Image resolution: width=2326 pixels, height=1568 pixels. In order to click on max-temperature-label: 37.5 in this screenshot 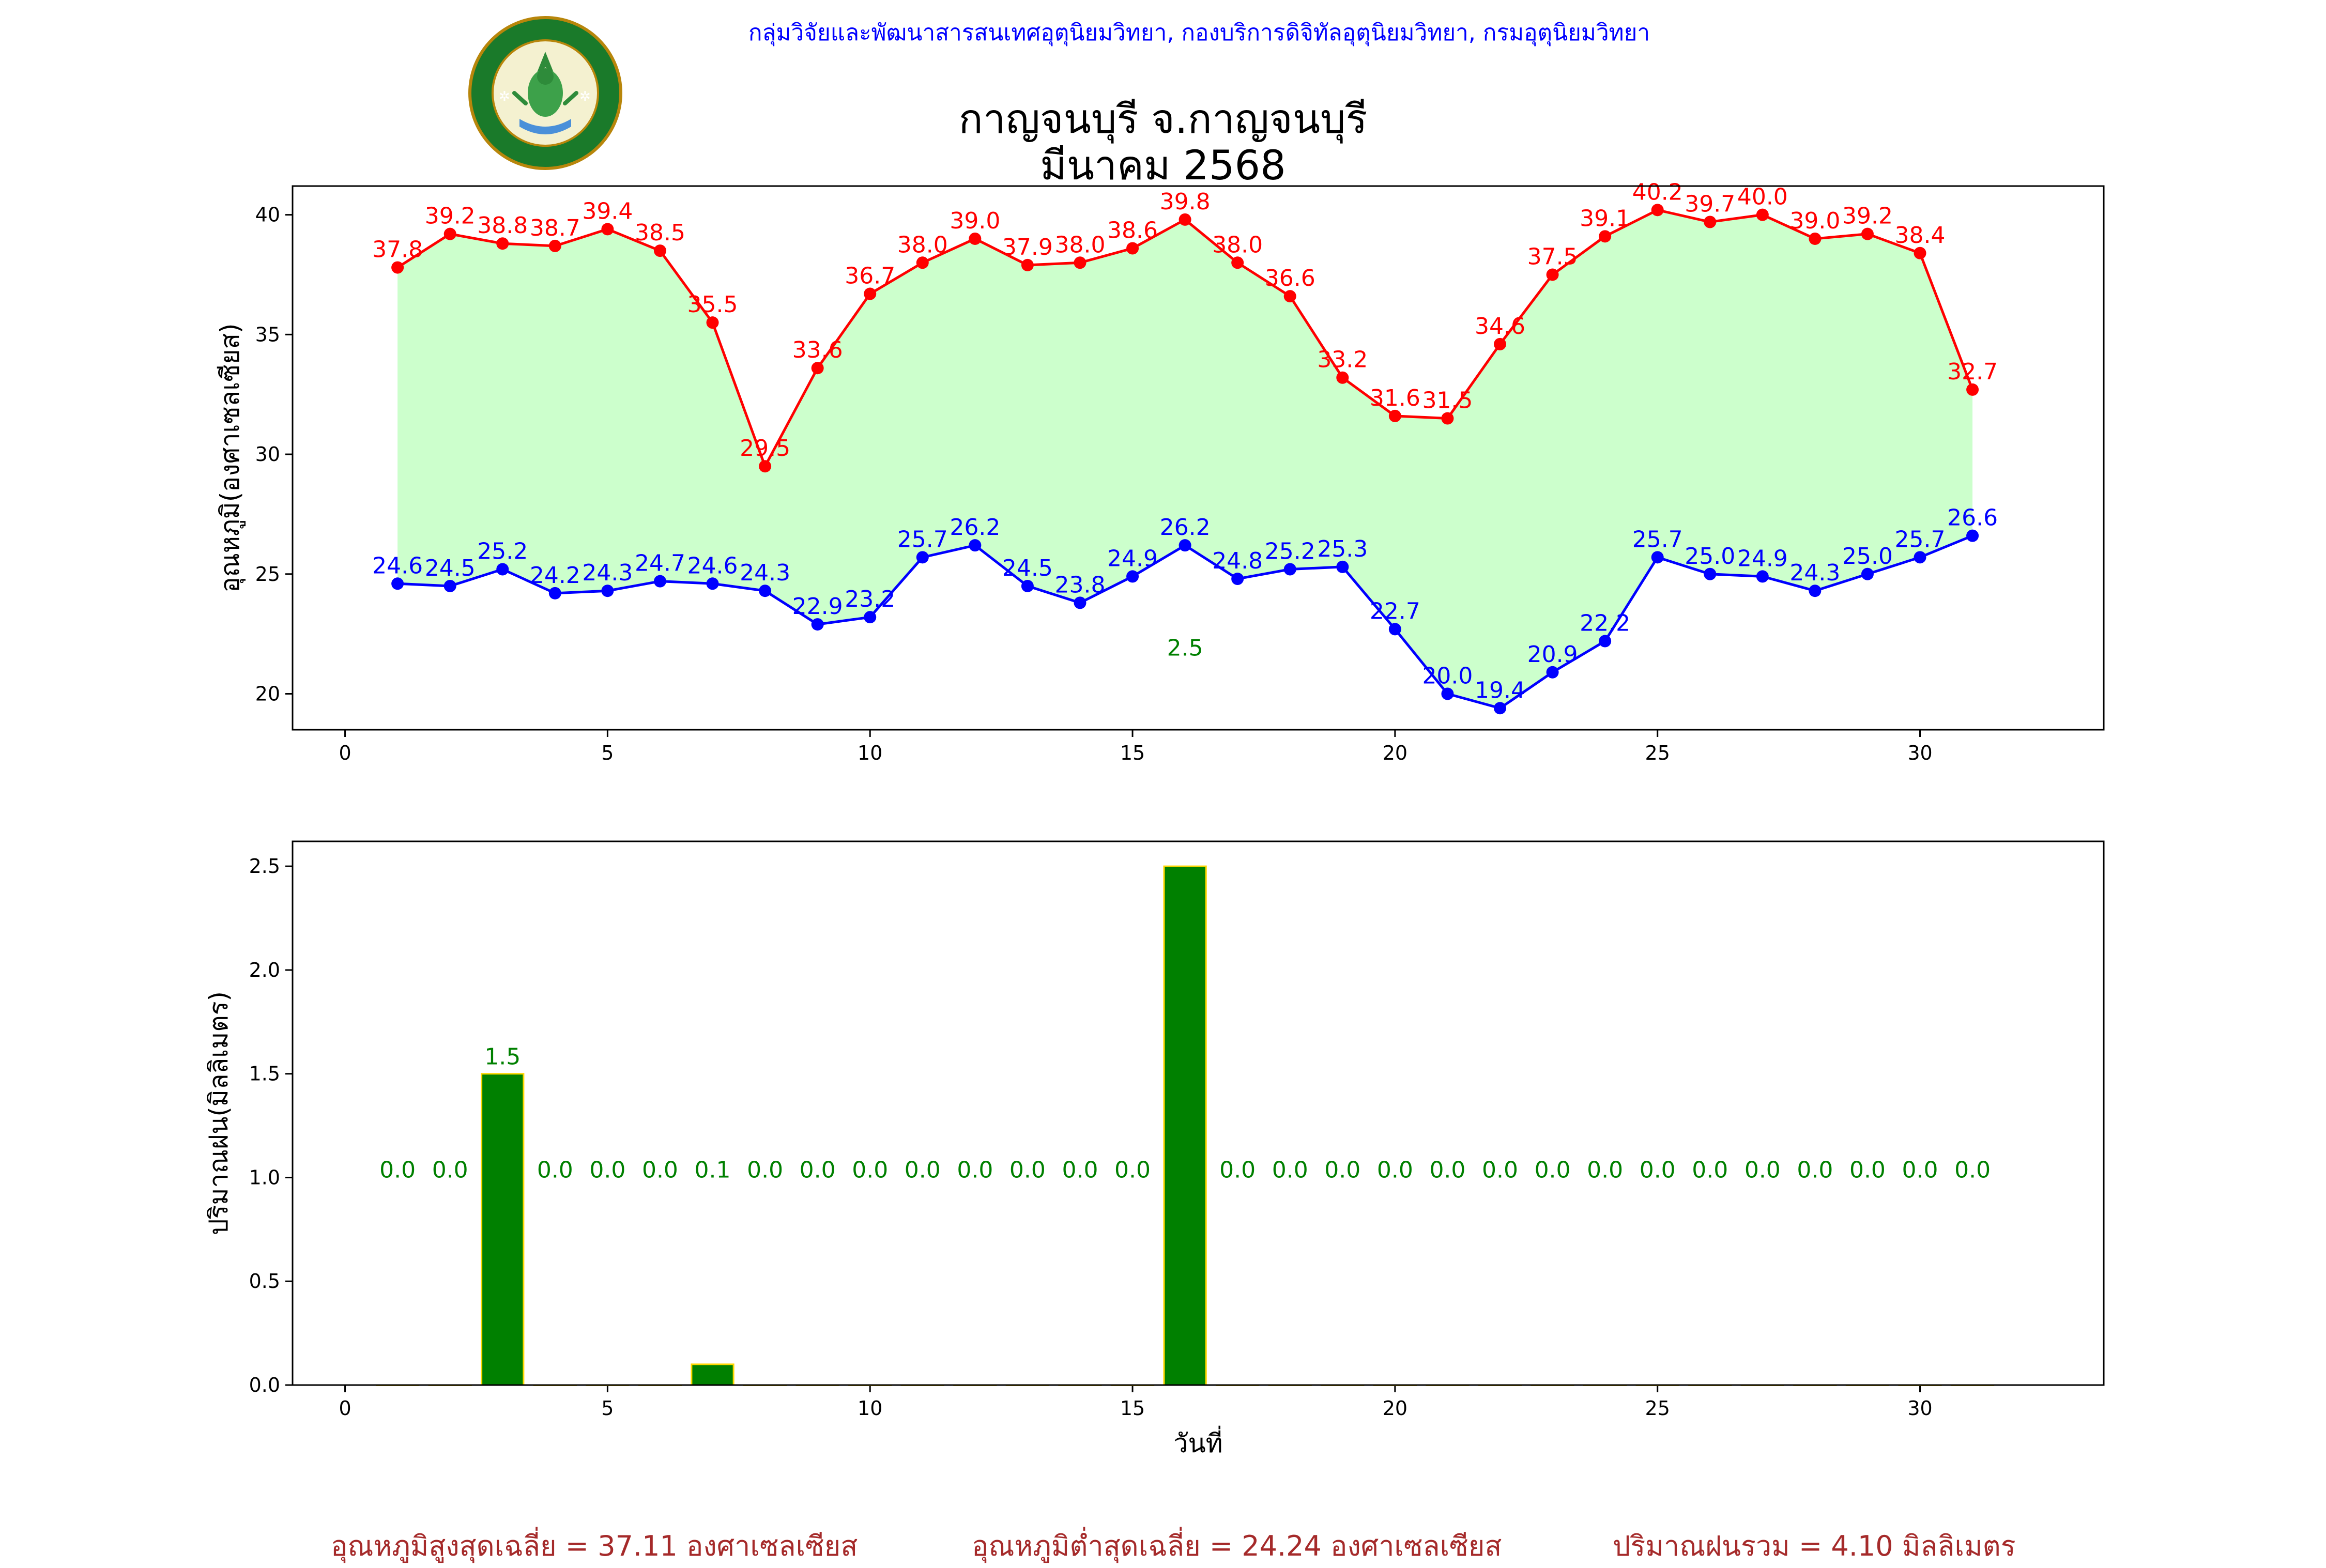, I will do `click(1552, 256)`.